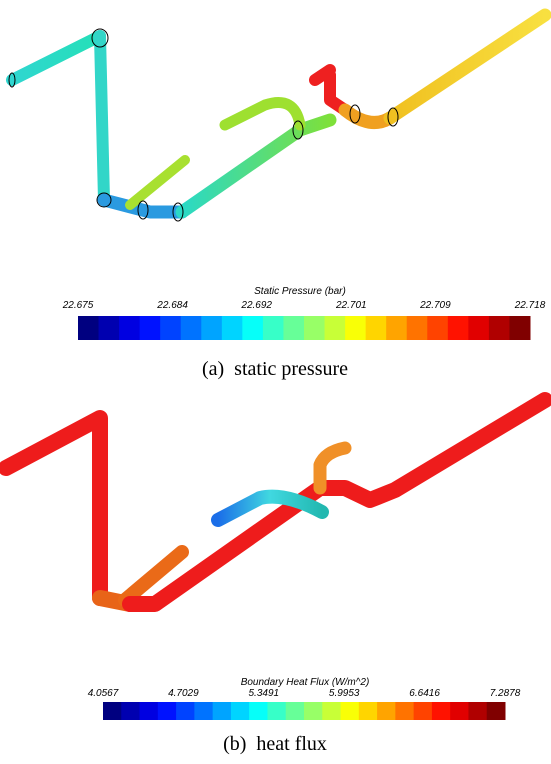  Describe the element at coordinates (103, 693) in the screenshot. I see `colorbar-tick-label: 4.0567` at that location.